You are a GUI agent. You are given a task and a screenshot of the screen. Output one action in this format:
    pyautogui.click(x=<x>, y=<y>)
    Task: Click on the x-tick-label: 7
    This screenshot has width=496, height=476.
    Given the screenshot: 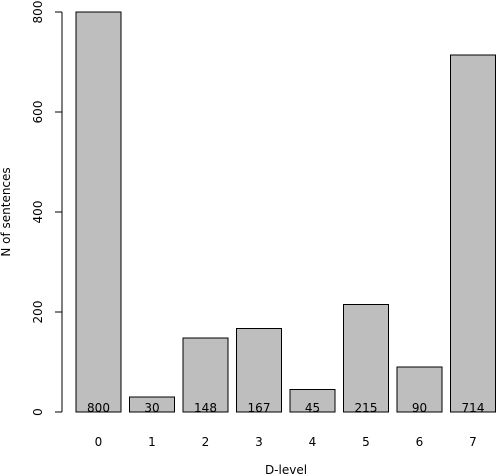 What is the action you would take?
    pyautogui.click(x=473, y=442)
    